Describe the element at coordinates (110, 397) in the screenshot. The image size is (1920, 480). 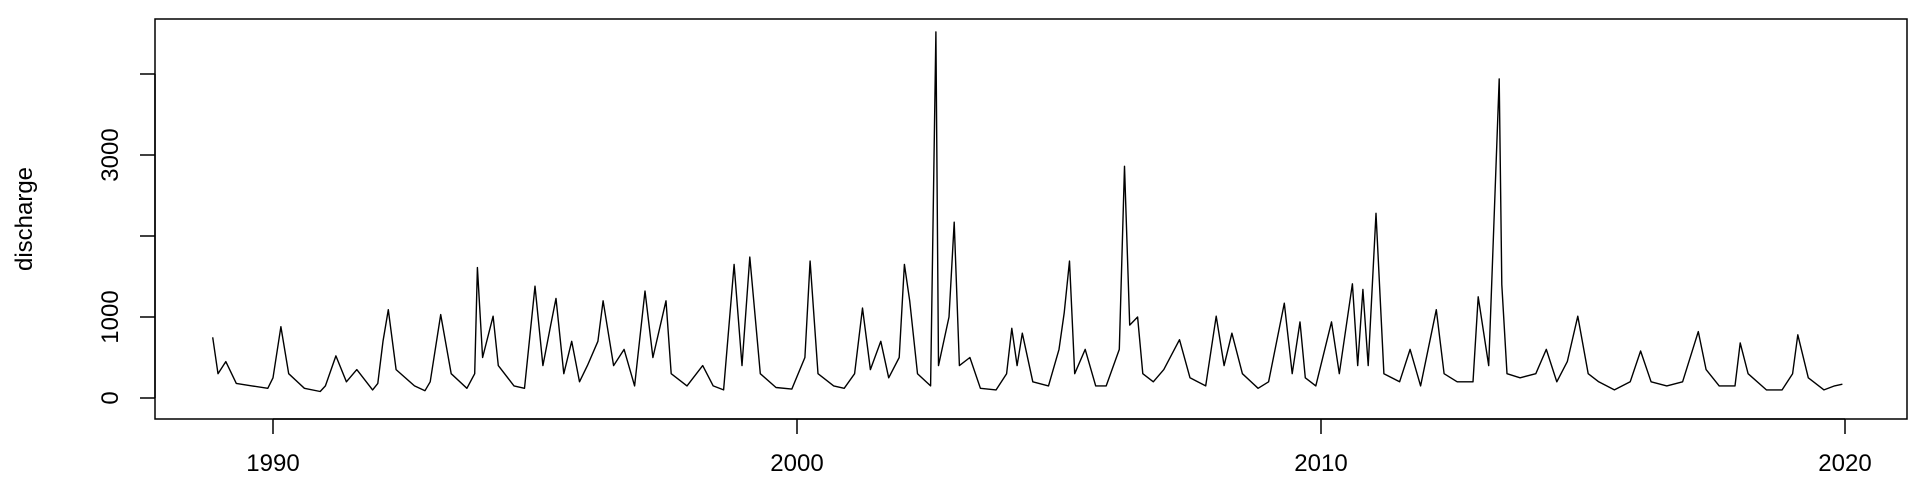
I see `y-tick-label: 0` at that location.